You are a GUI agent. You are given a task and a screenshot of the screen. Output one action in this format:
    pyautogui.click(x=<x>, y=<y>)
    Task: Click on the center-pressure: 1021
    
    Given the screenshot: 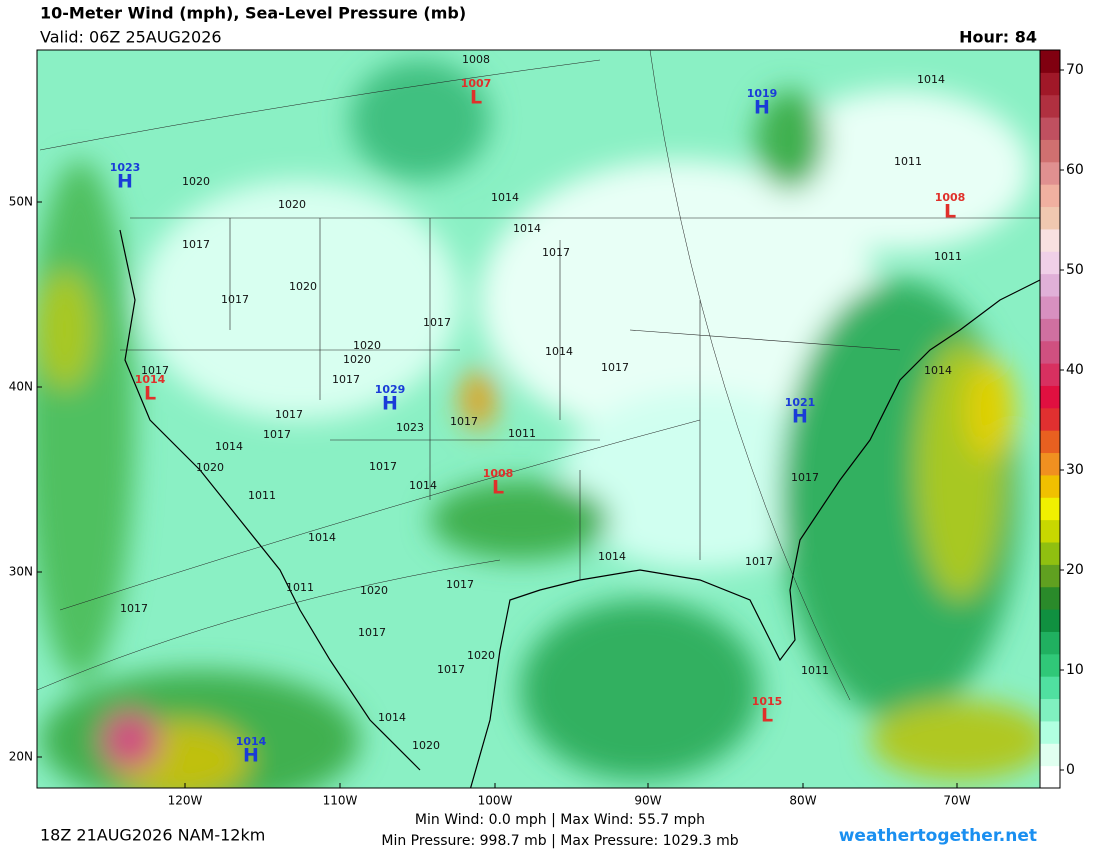 What is the action you would take?
    pyautogui.click(x=800, y=402)
    